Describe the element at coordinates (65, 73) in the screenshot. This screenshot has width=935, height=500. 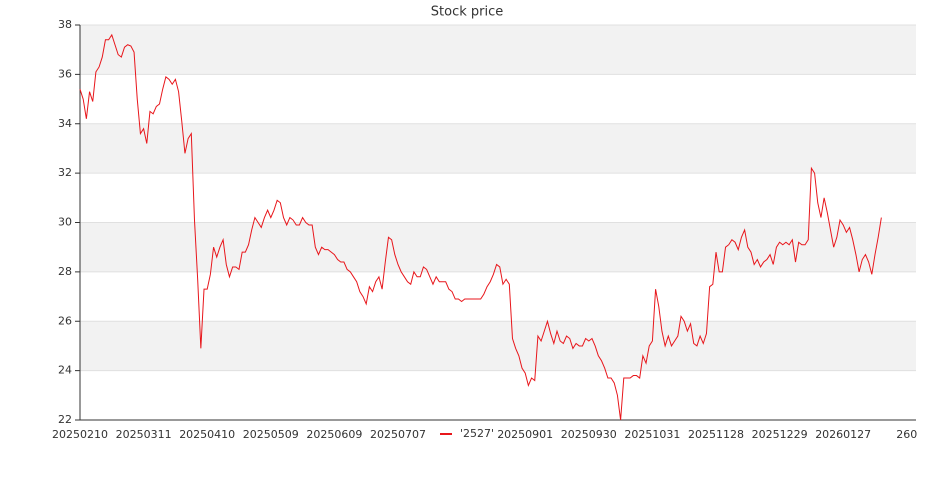
I see `y-tick-label: 36` at that location.